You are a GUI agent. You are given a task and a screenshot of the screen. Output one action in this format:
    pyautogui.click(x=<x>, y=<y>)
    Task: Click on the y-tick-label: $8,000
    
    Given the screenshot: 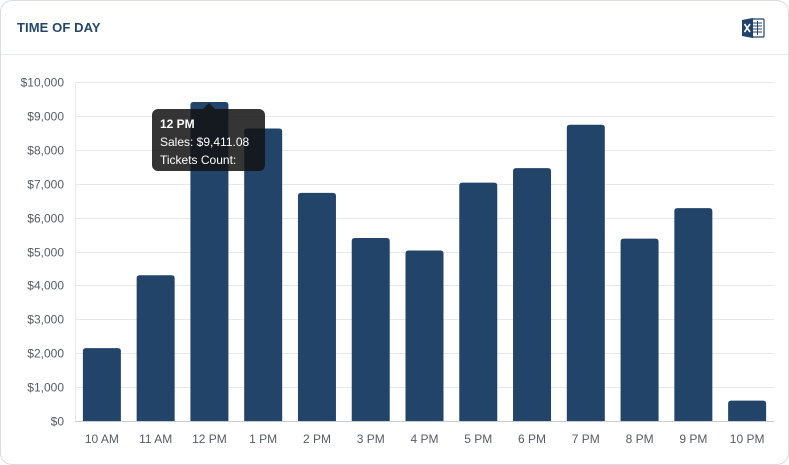 What is the action you would take?
    pyautogui.click(x=45, y=151)
    